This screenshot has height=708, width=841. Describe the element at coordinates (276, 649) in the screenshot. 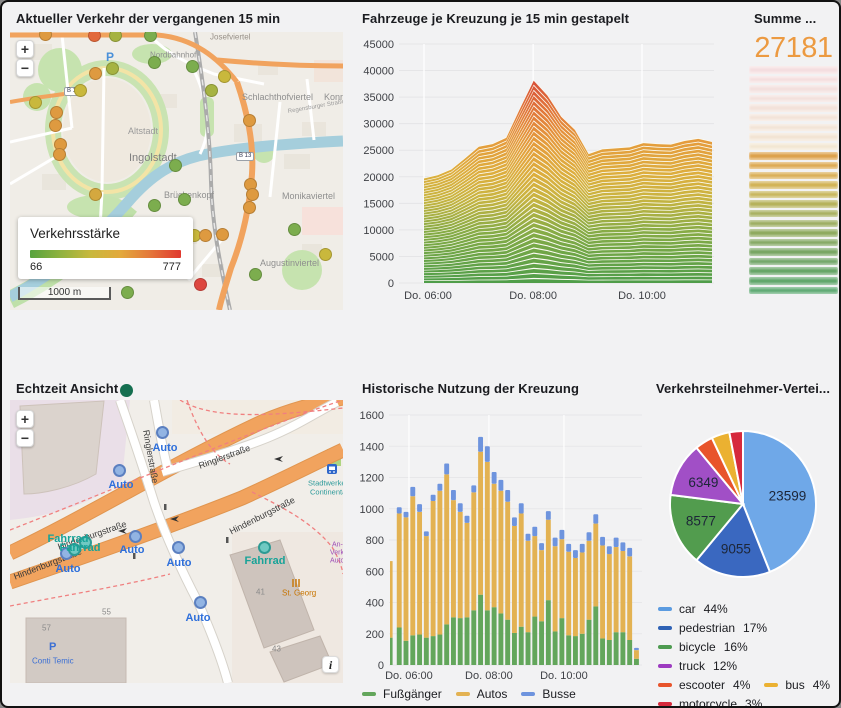

I see `street-label: 43` at that location.